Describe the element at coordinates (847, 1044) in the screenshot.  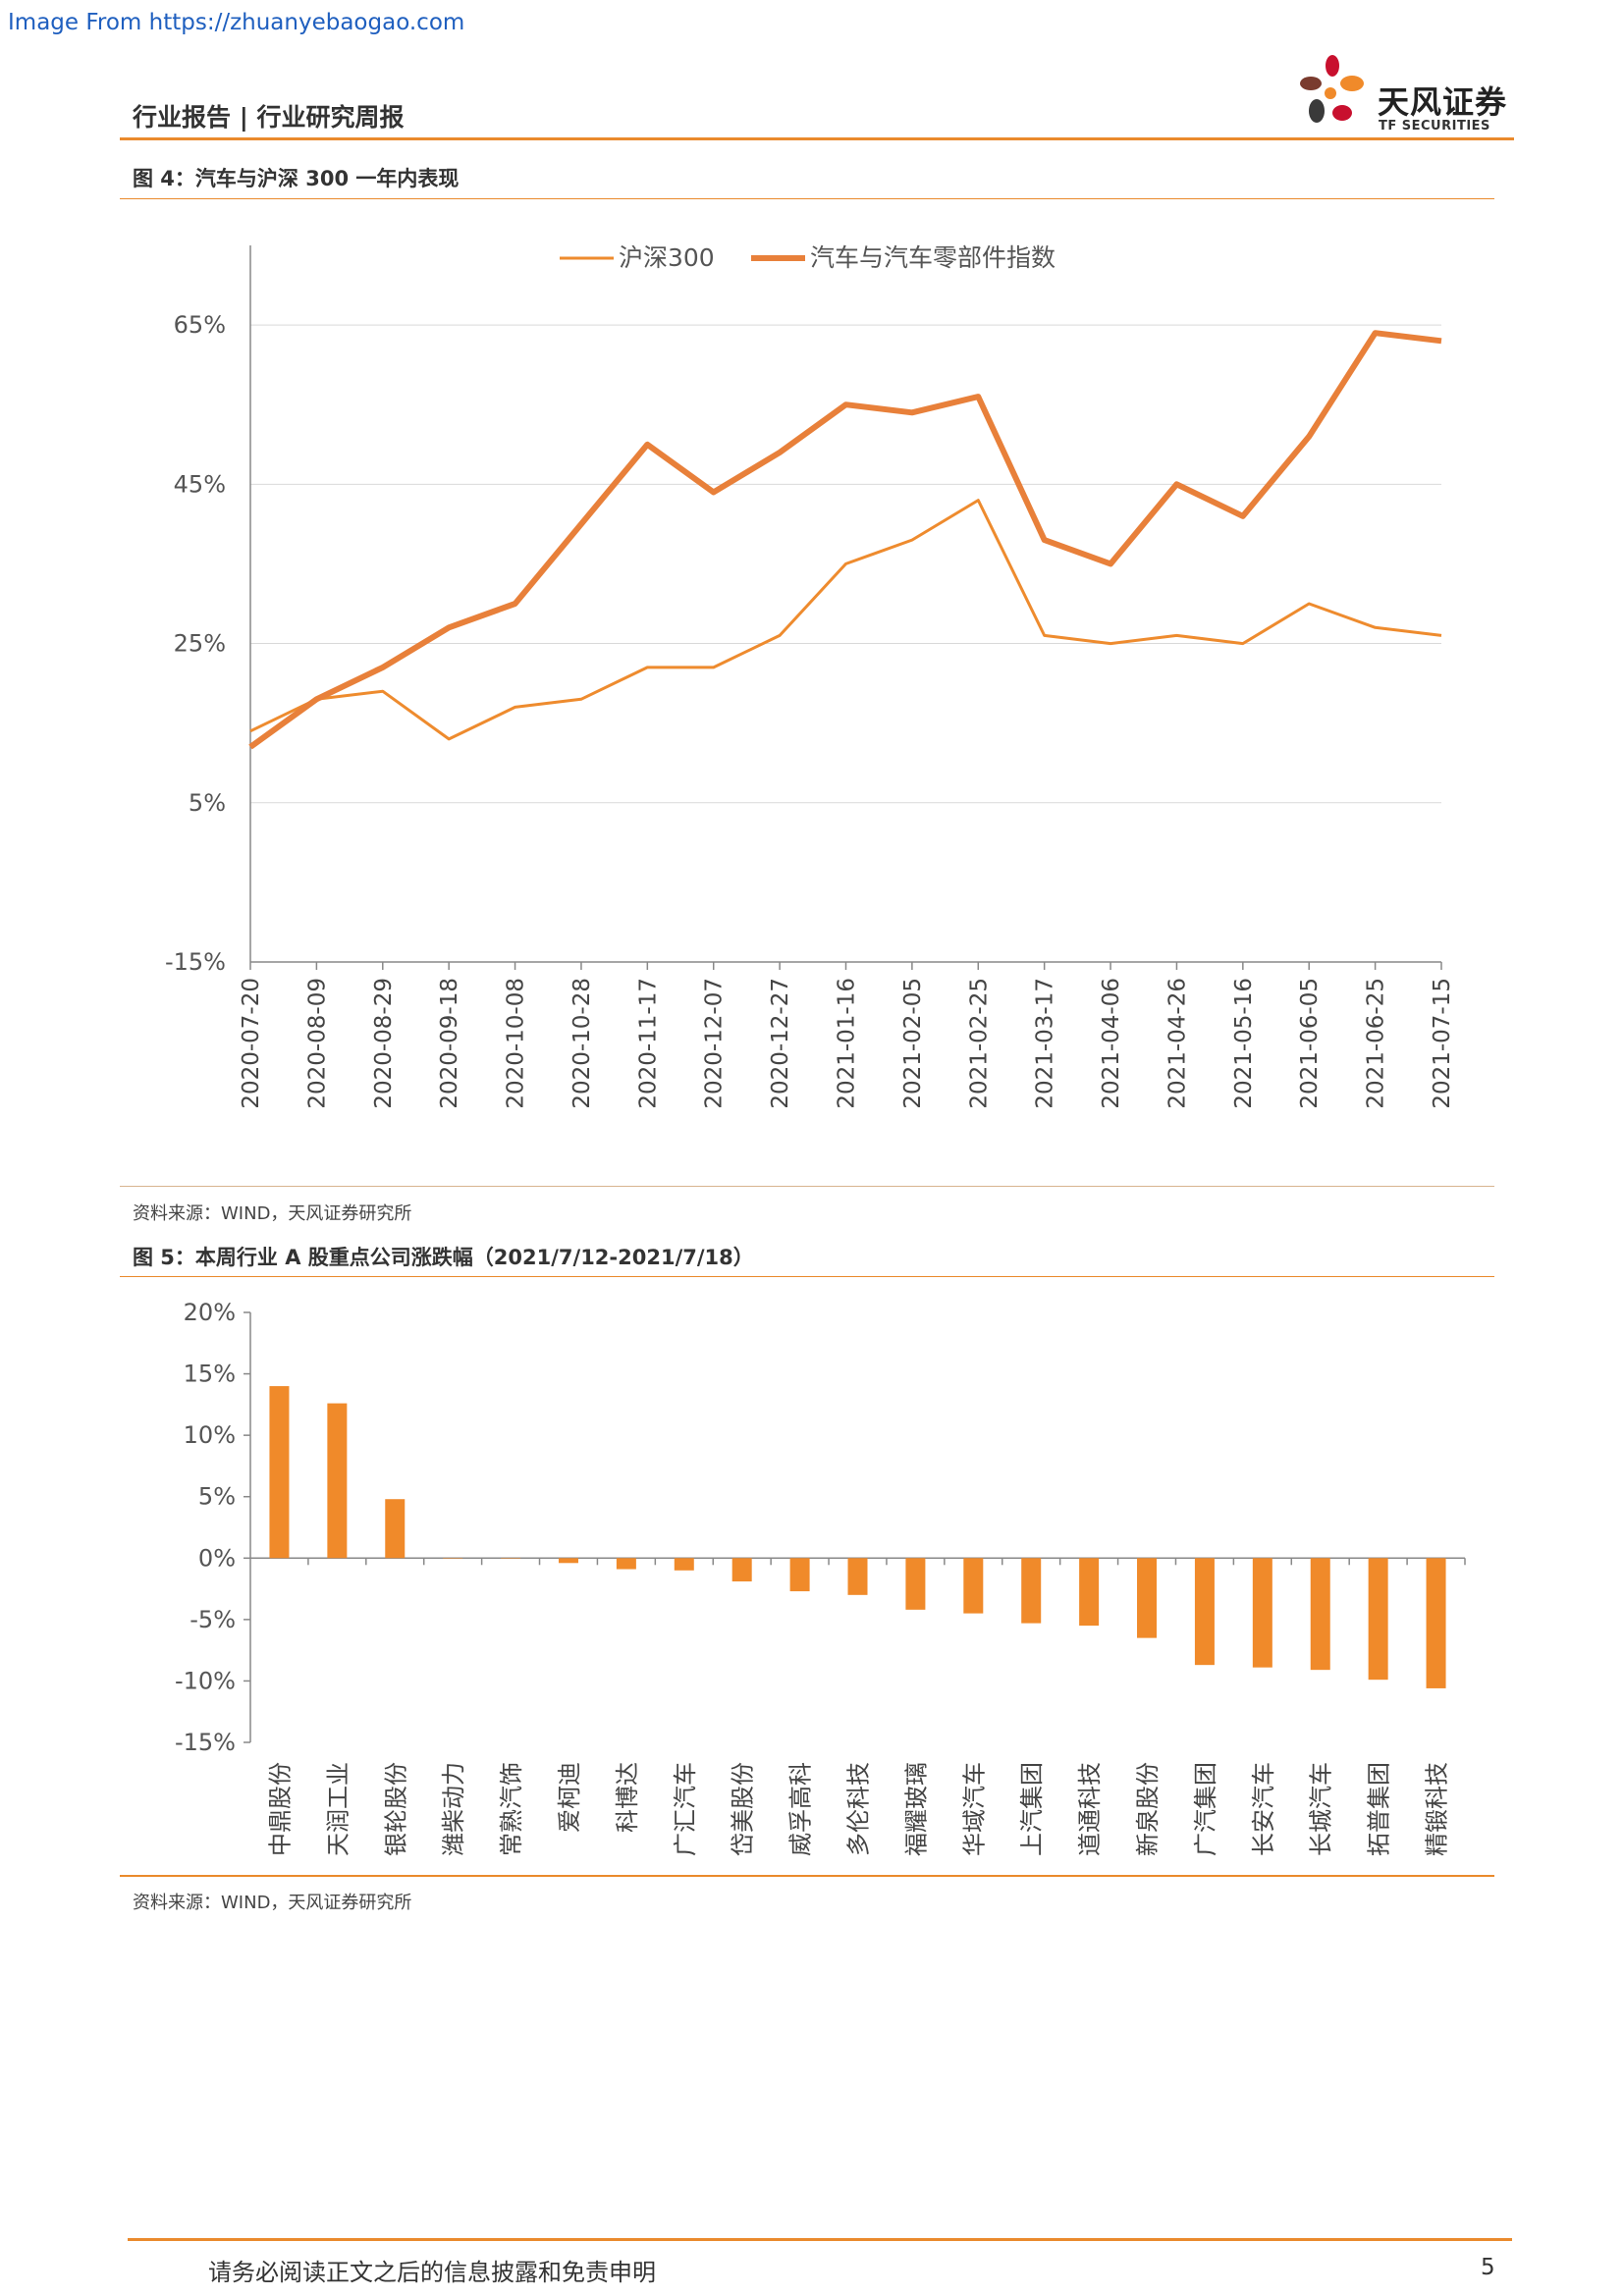
I see `x-tick-label: 2021-01-16` at that location.